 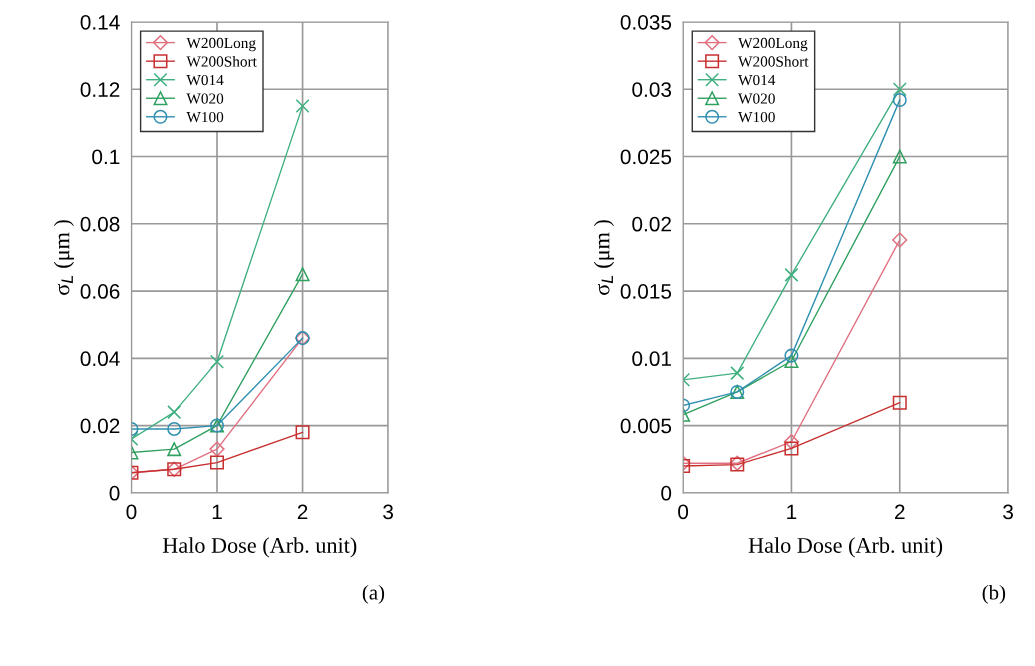 What do you see at coordinates (646, 22) in the screenshot?
I see `y-tick-label: 0.035` at bounding box center [646, 22].